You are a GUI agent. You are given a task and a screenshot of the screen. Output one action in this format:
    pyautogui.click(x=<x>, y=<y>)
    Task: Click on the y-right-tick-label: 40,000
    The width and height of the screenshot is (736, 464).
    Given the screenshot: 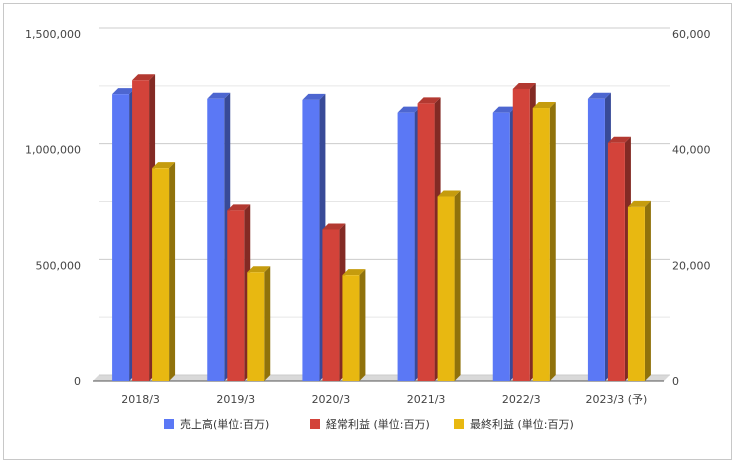 What is the action you would take?
    pyautogui.click(x=691, y=150)
    